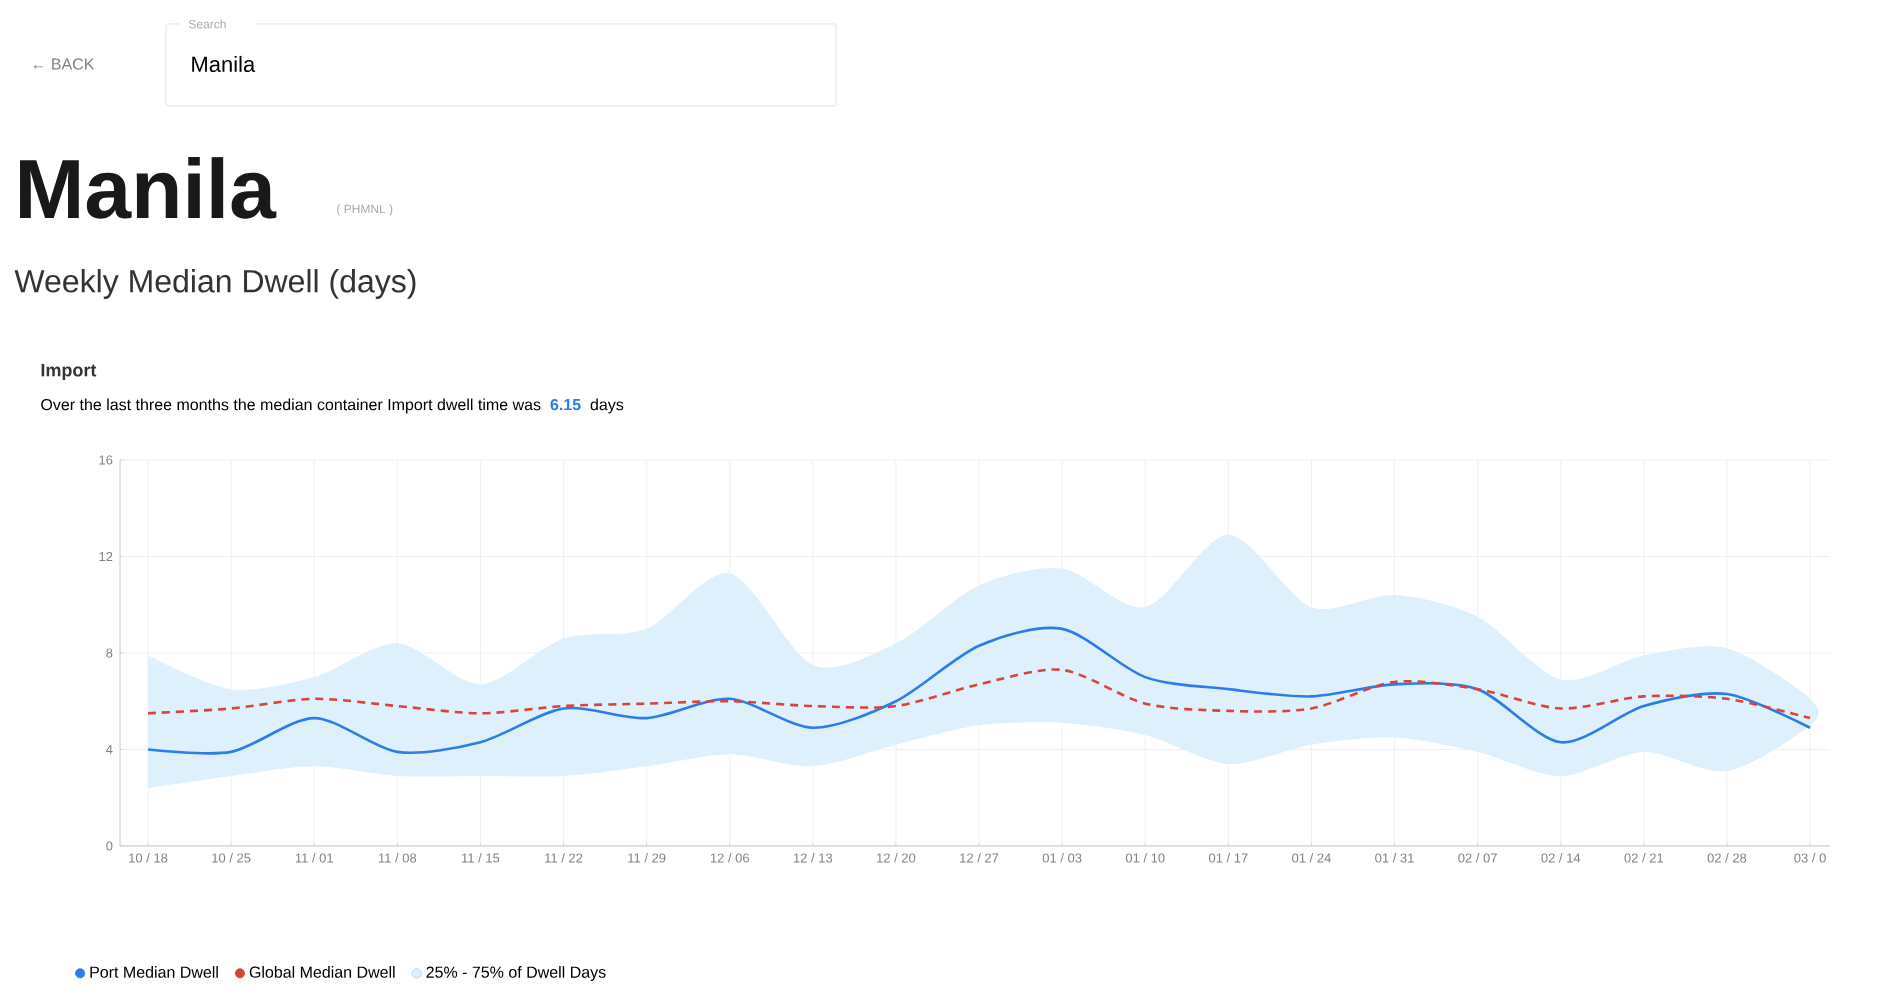 This screenshot has width=1886, height=1000. What do you see at coordinates (607, 406) in the screenshot?
I see `text: days` at bounding box center [607, 406].